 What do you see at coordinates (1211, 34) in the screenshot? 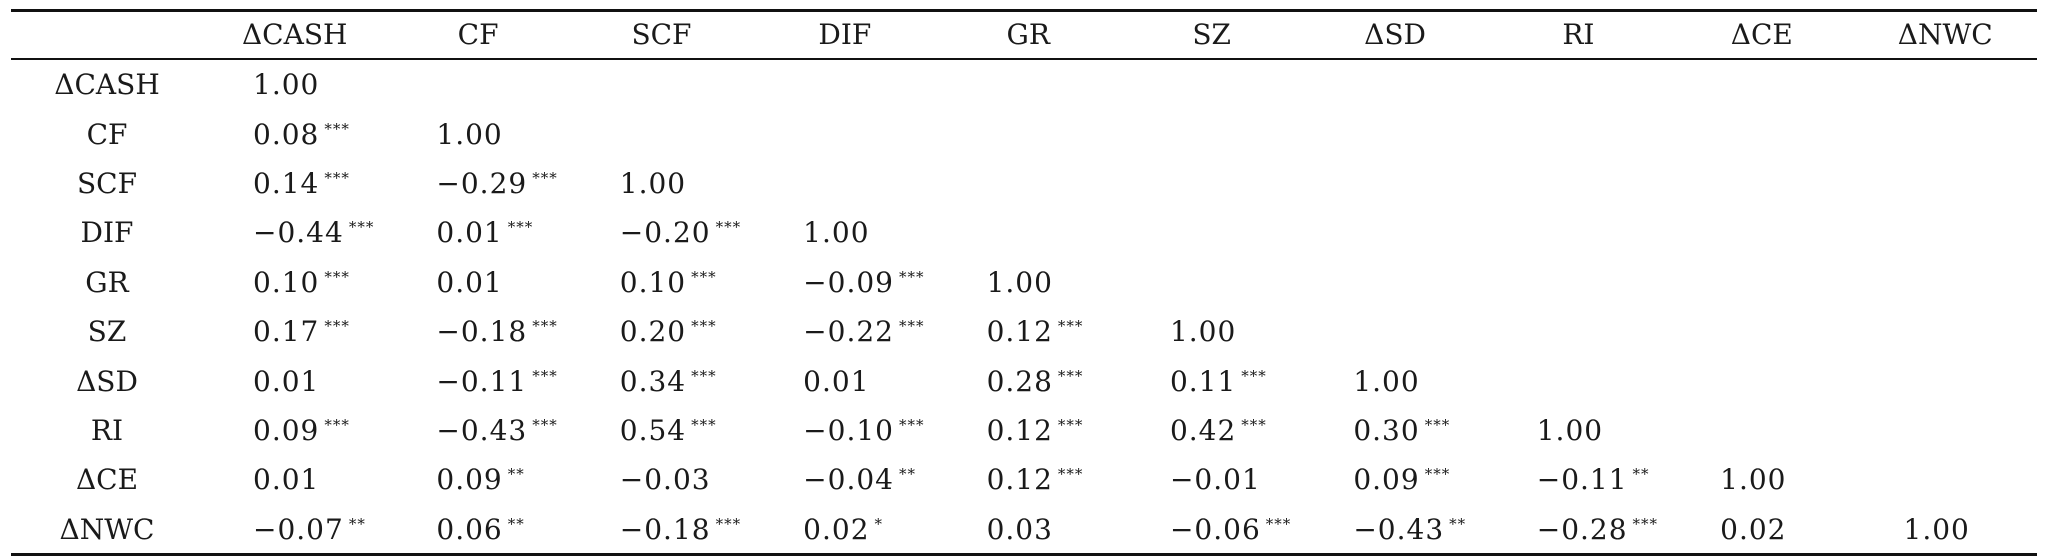
I see `header-cell: SZ` at bounding box center [1211, 34].